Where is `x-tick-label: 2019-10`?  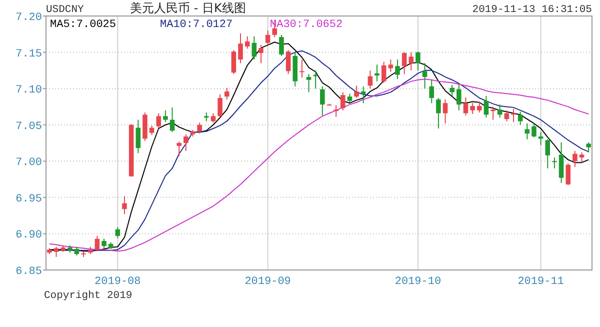 x-tick-label: 2019-10 is located at coordinates (418, 282).